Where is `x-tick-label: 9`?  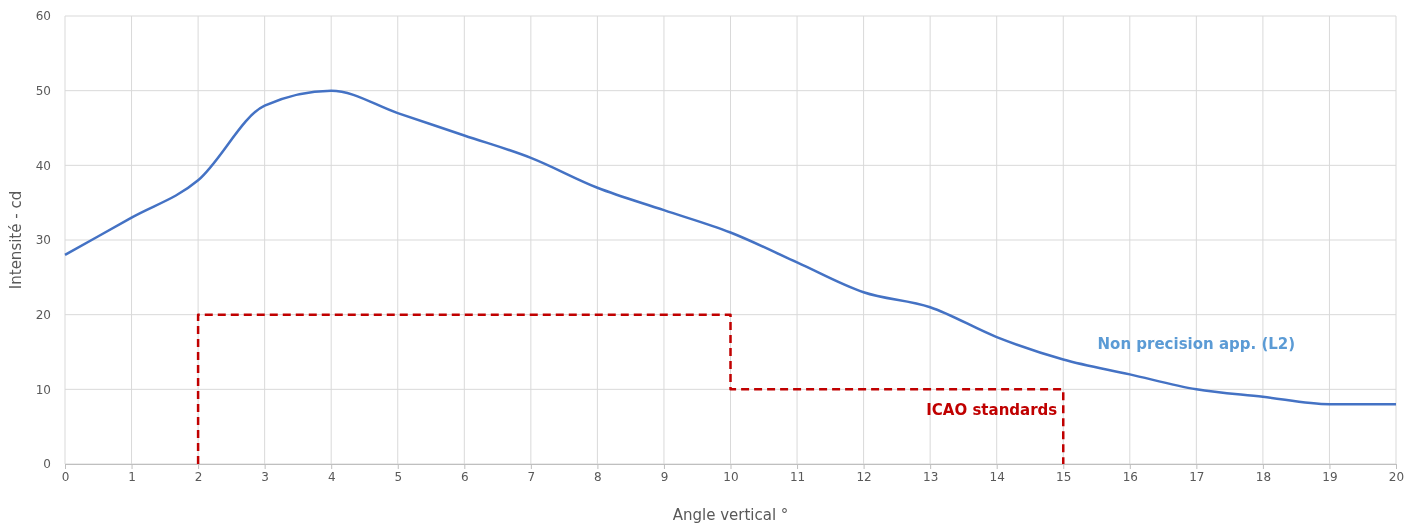 x-tick-label: 9 is located at coordinates (664, 476).